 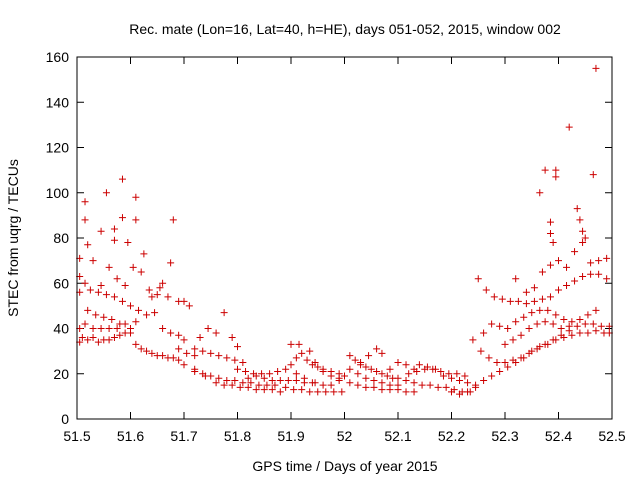 What do you see at coordinates (61, 238) in the screenshot?
I see `y-tick-label: 80` at bounding box center [61, 238].